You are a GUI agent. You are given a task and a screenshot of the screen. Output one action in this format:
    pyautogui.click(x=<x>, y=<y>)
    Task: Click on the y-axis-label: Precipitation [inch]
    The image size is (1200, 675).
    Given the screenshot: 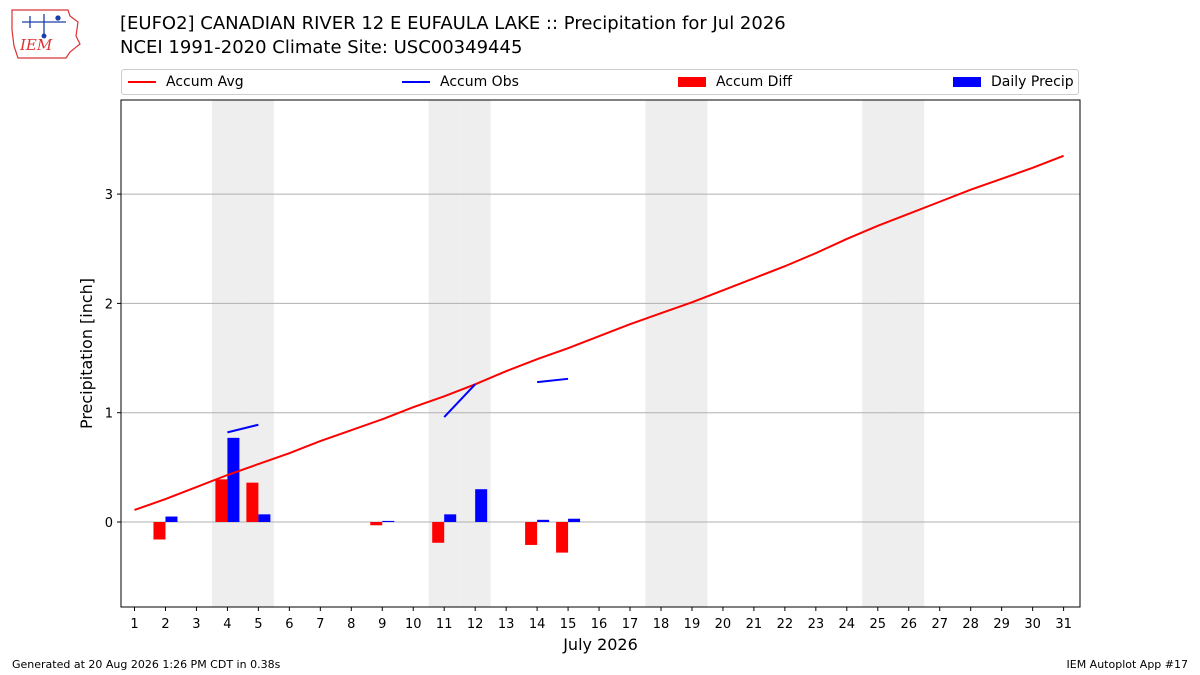 What is the action you would take?
    pyautogui.click(x=86, y=353)
    